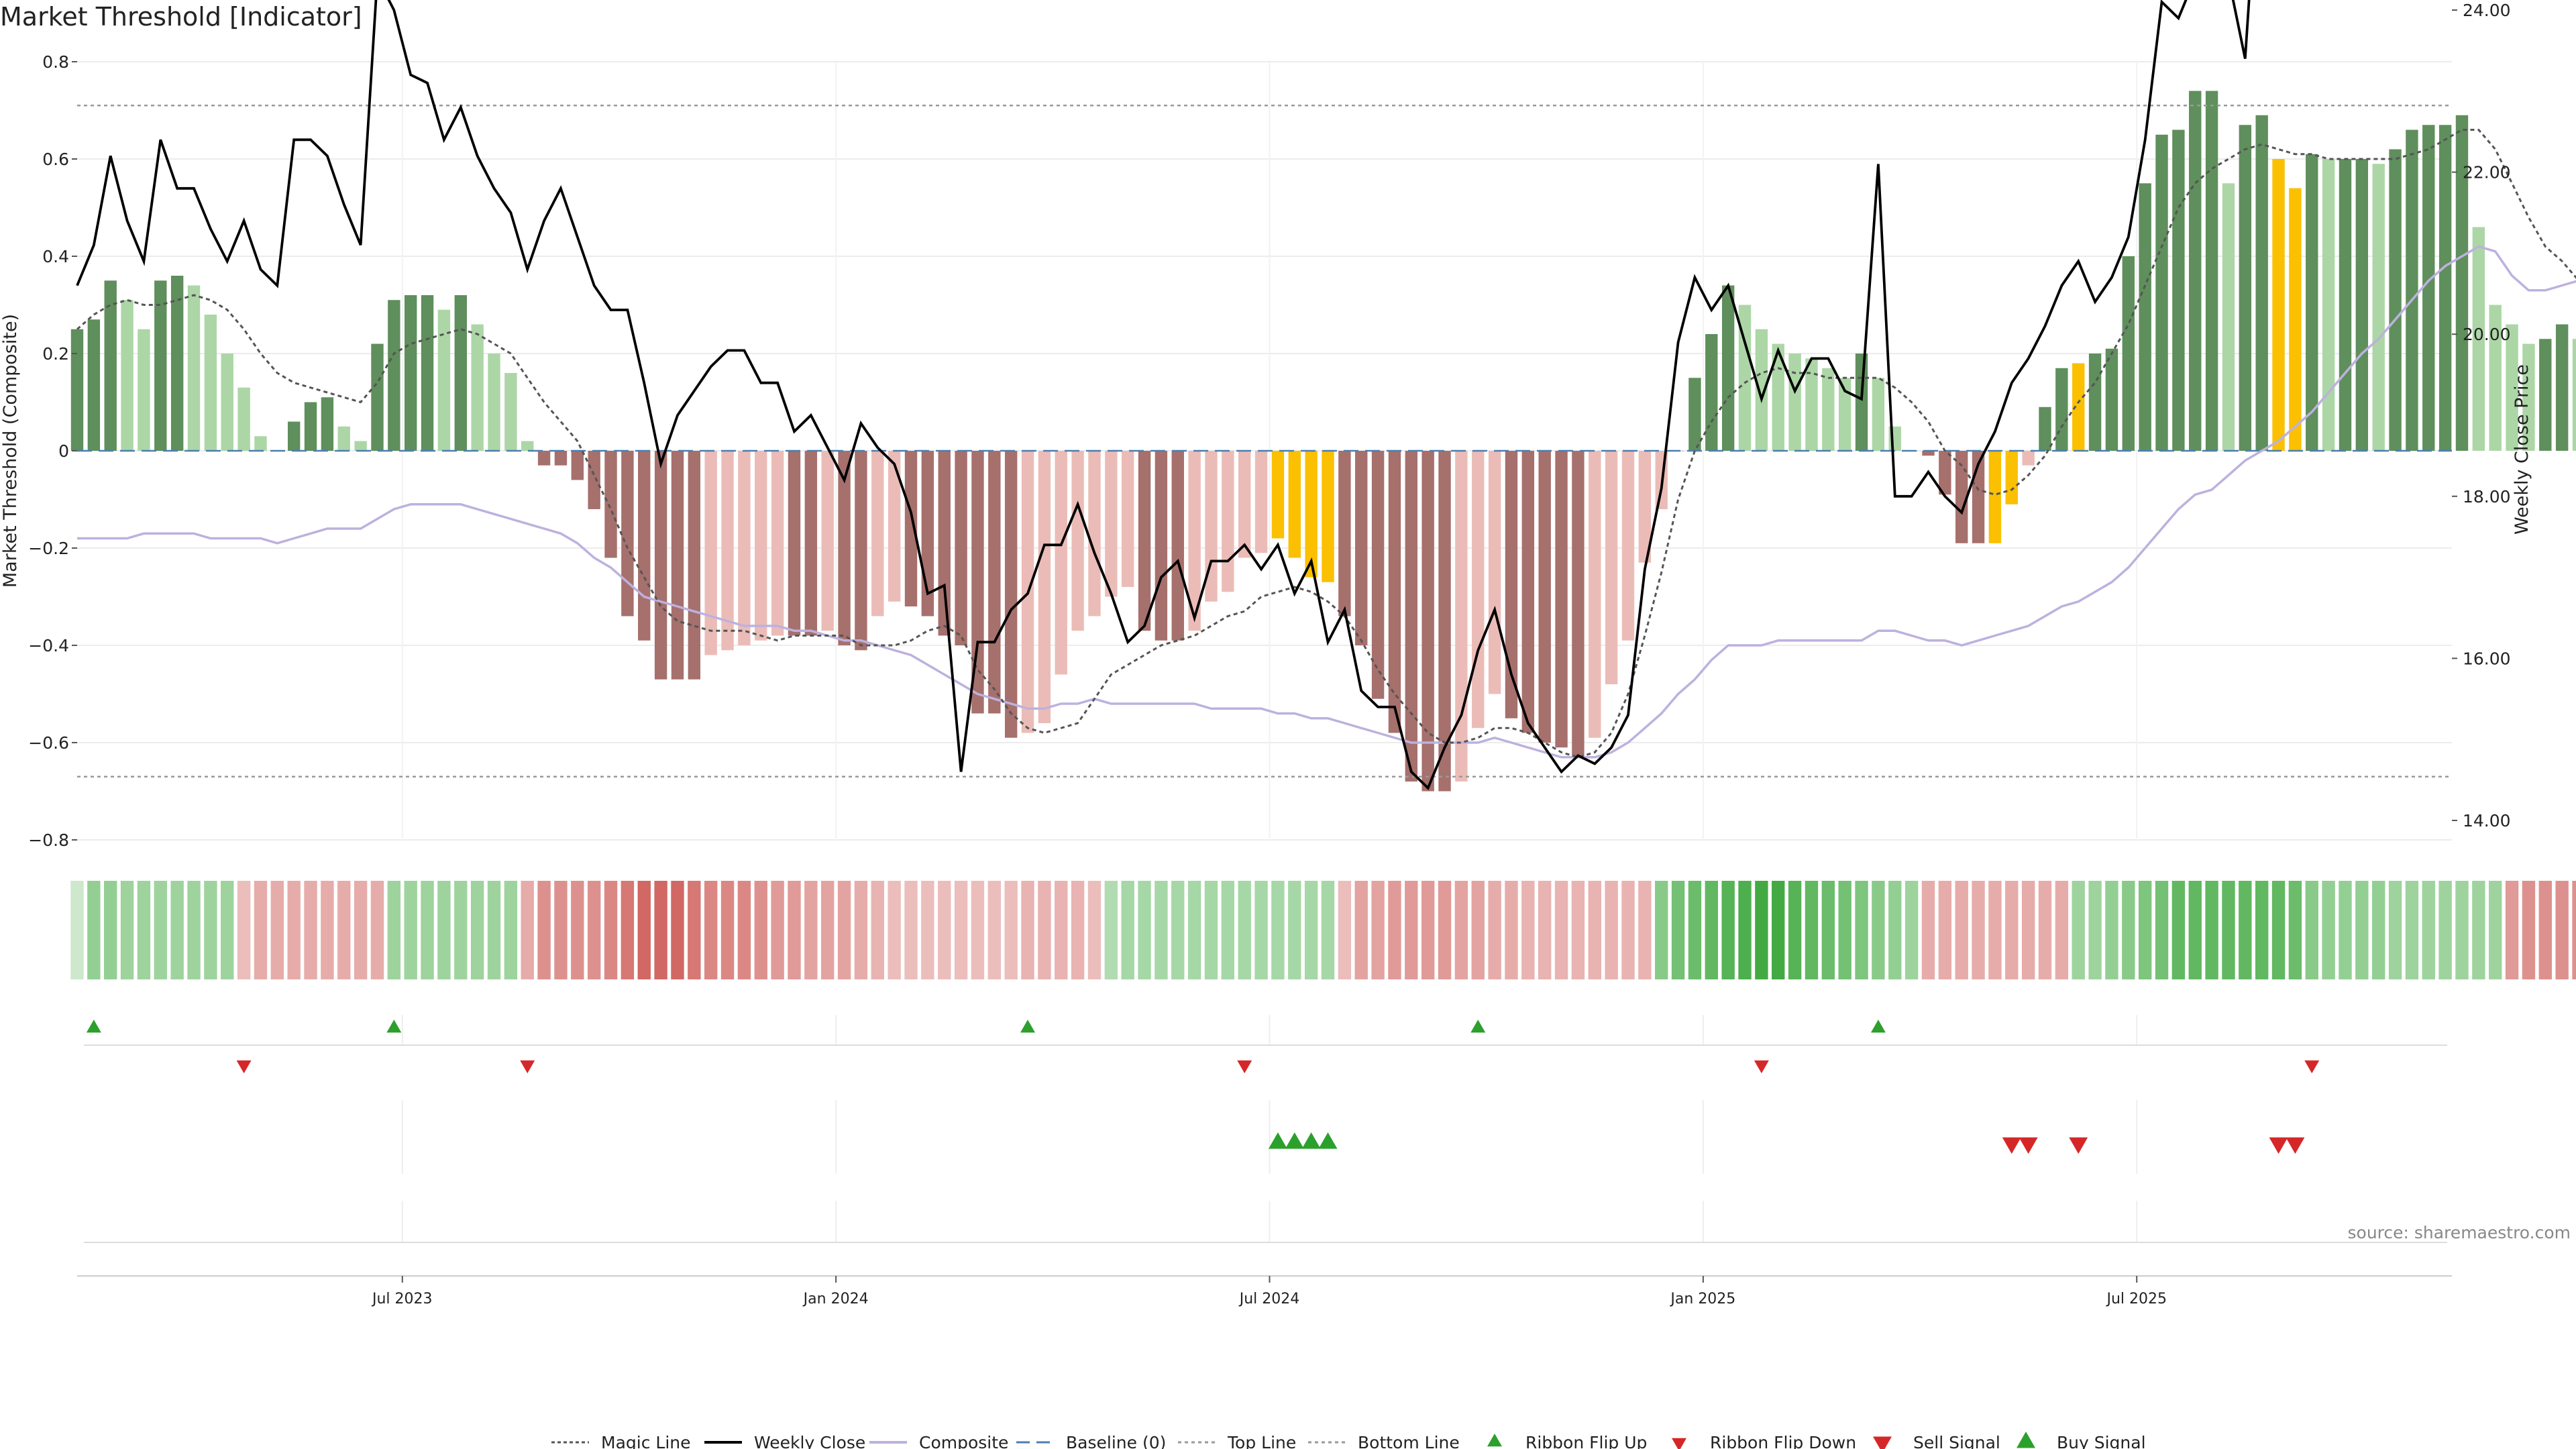 The width and height of the screenshot is (2576, 1449). Describe the element at coordinates (1323, 930) in the screenshot. I see `ribbon-strip` at that location.